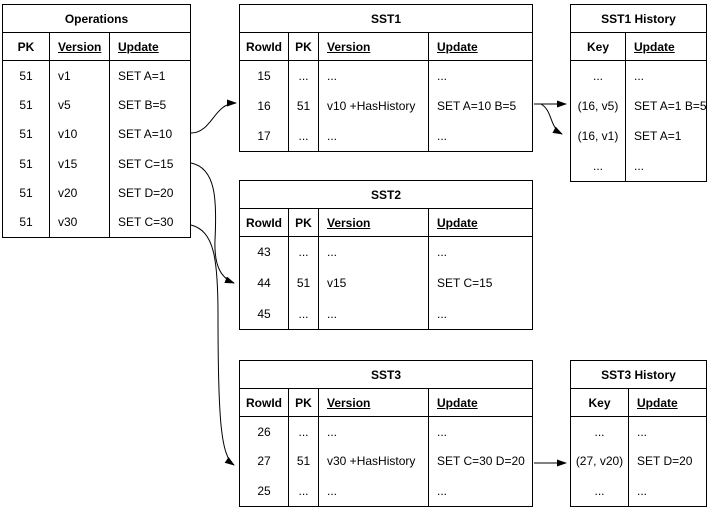 The height and width of the screenshot is (511, 711). I want to click on table-cell: 43, so click(264, 252).